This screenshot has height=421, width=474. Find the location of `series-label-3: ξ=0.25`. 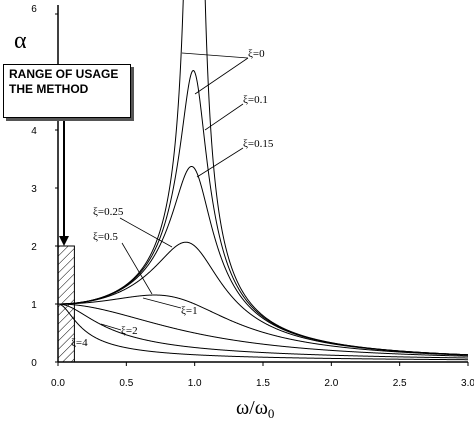

series-label-3: ξ=0.25 is located at coordinates (108, 212).